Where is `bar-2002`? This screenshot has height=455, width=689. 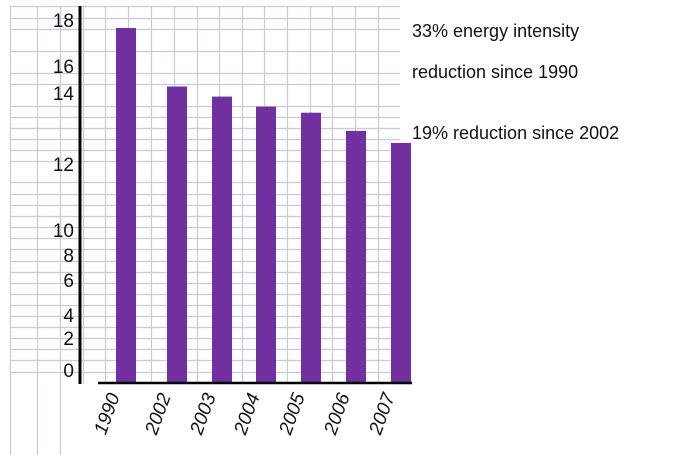
bar-2002 is located at coordinates (177, 234).